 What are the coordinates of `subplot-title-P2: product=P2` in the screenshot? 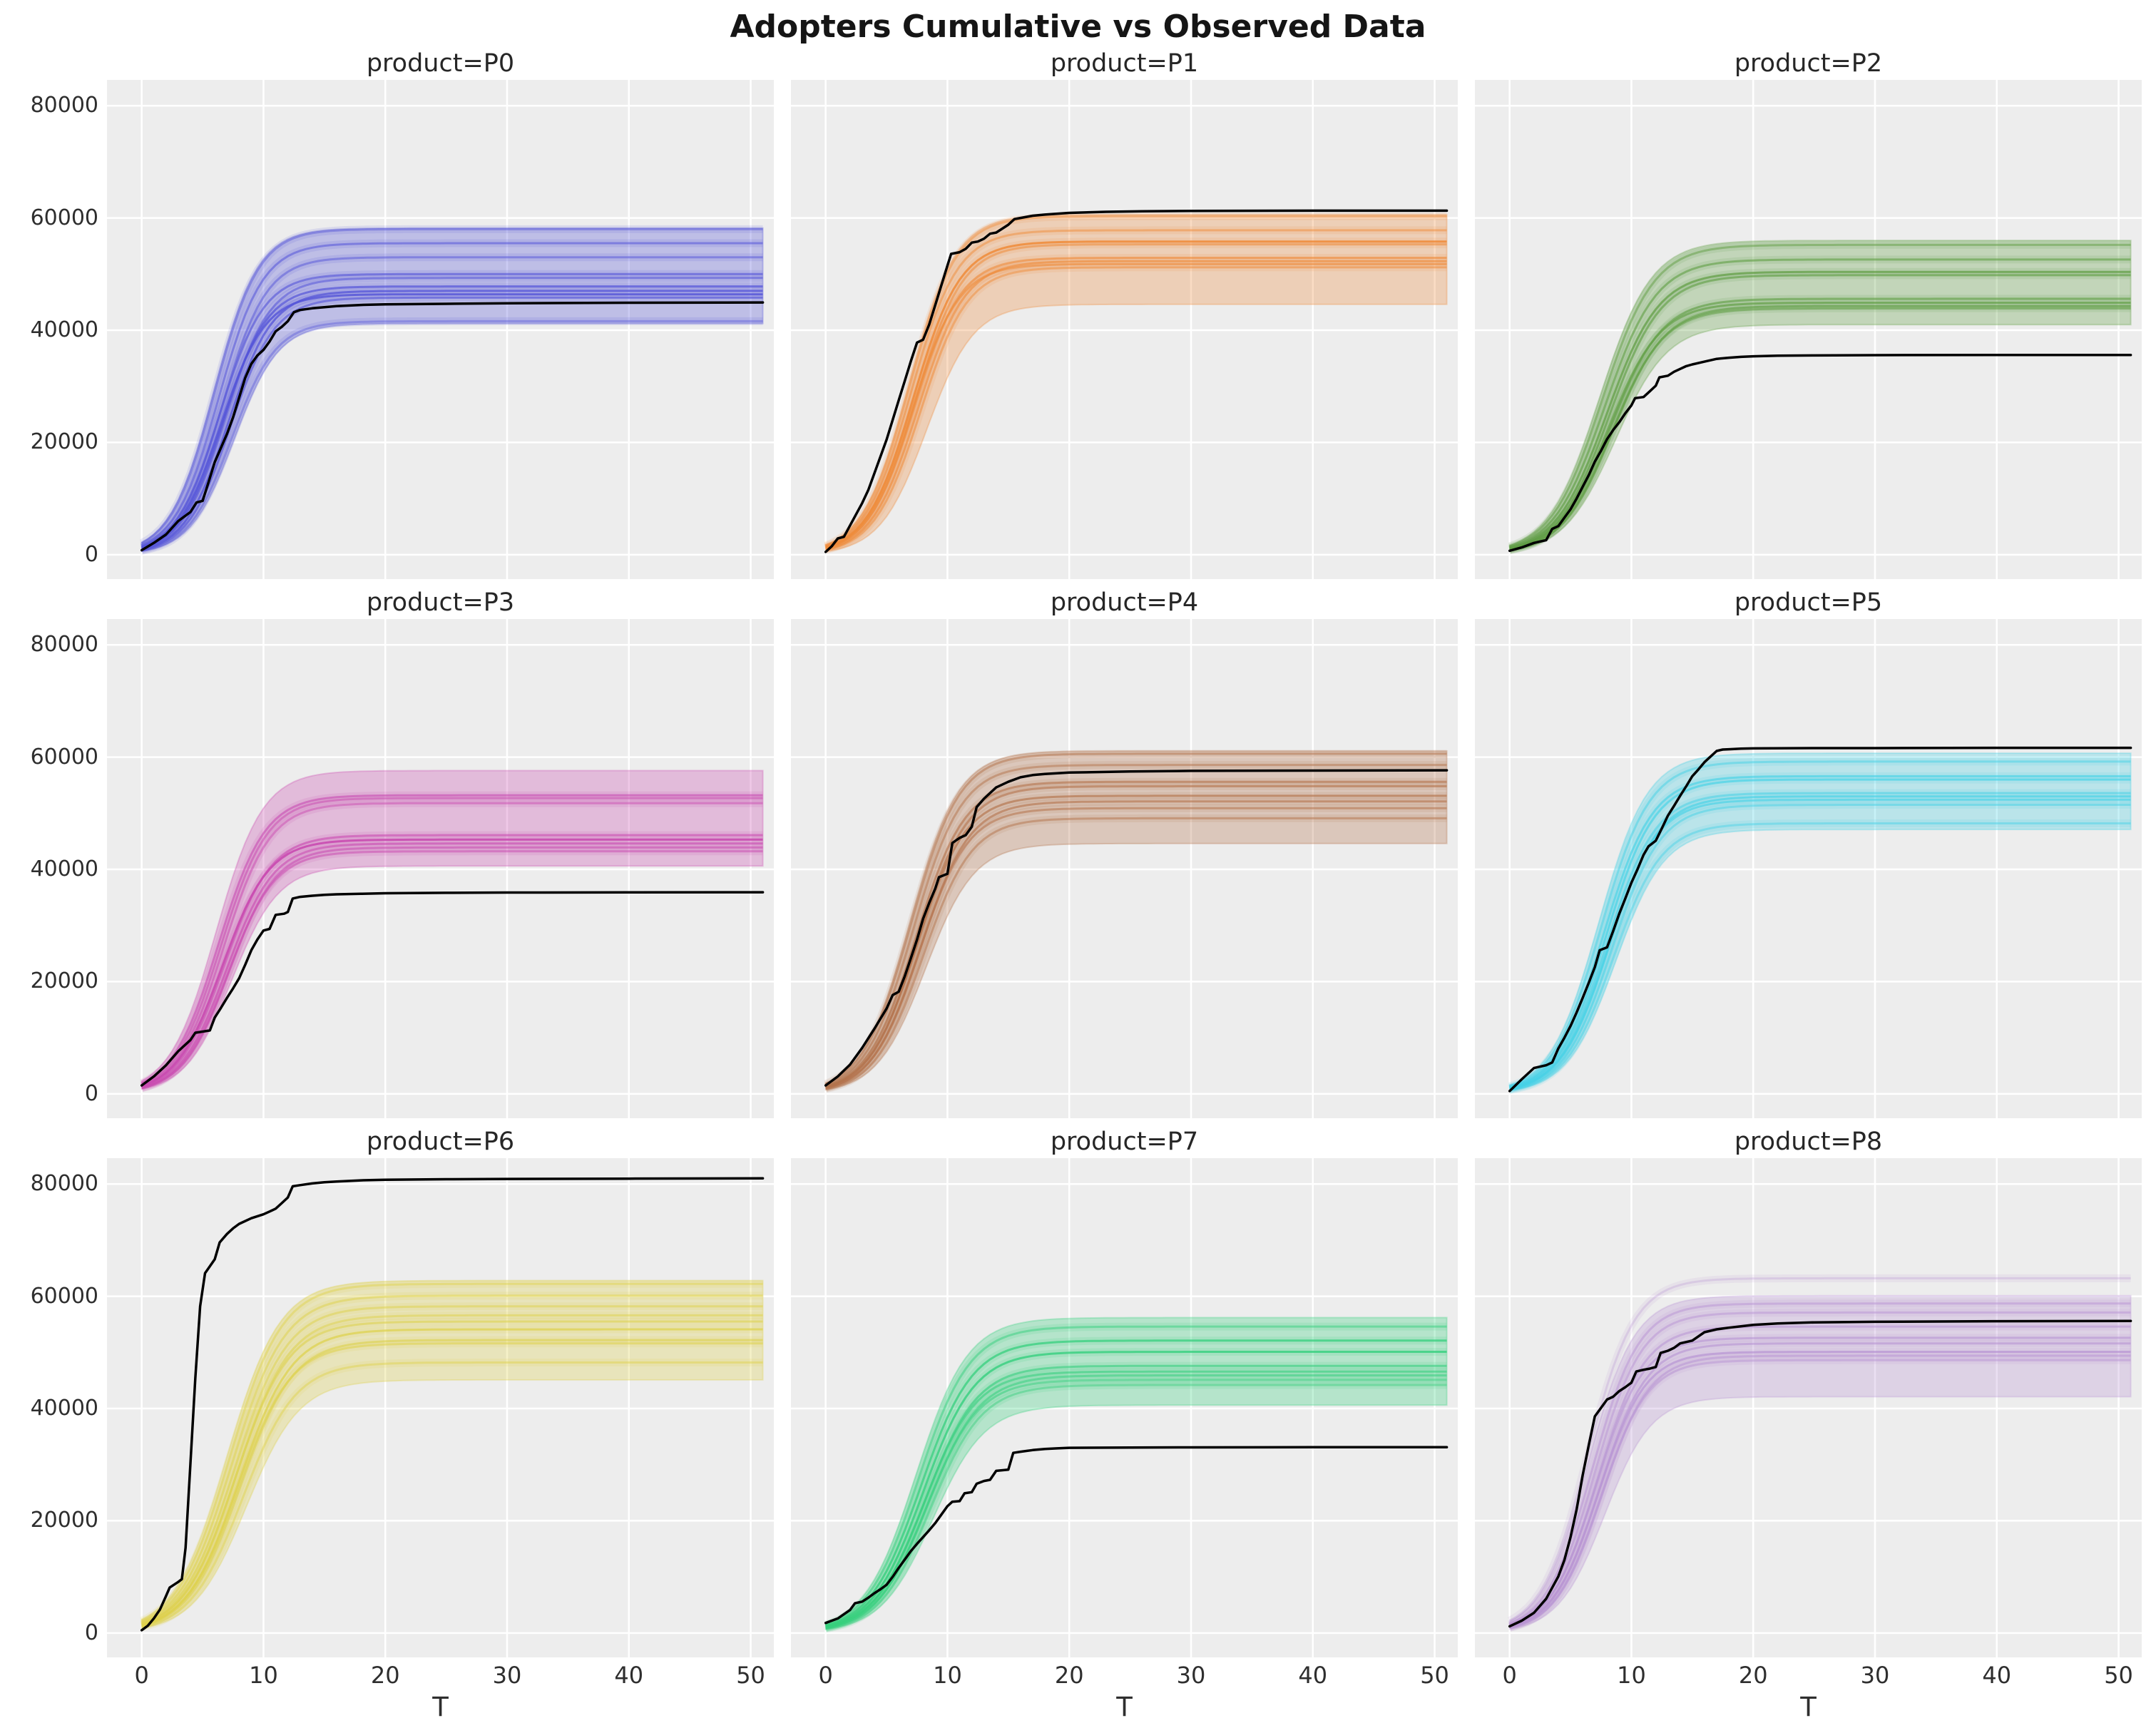 It's located at (1808, 63).